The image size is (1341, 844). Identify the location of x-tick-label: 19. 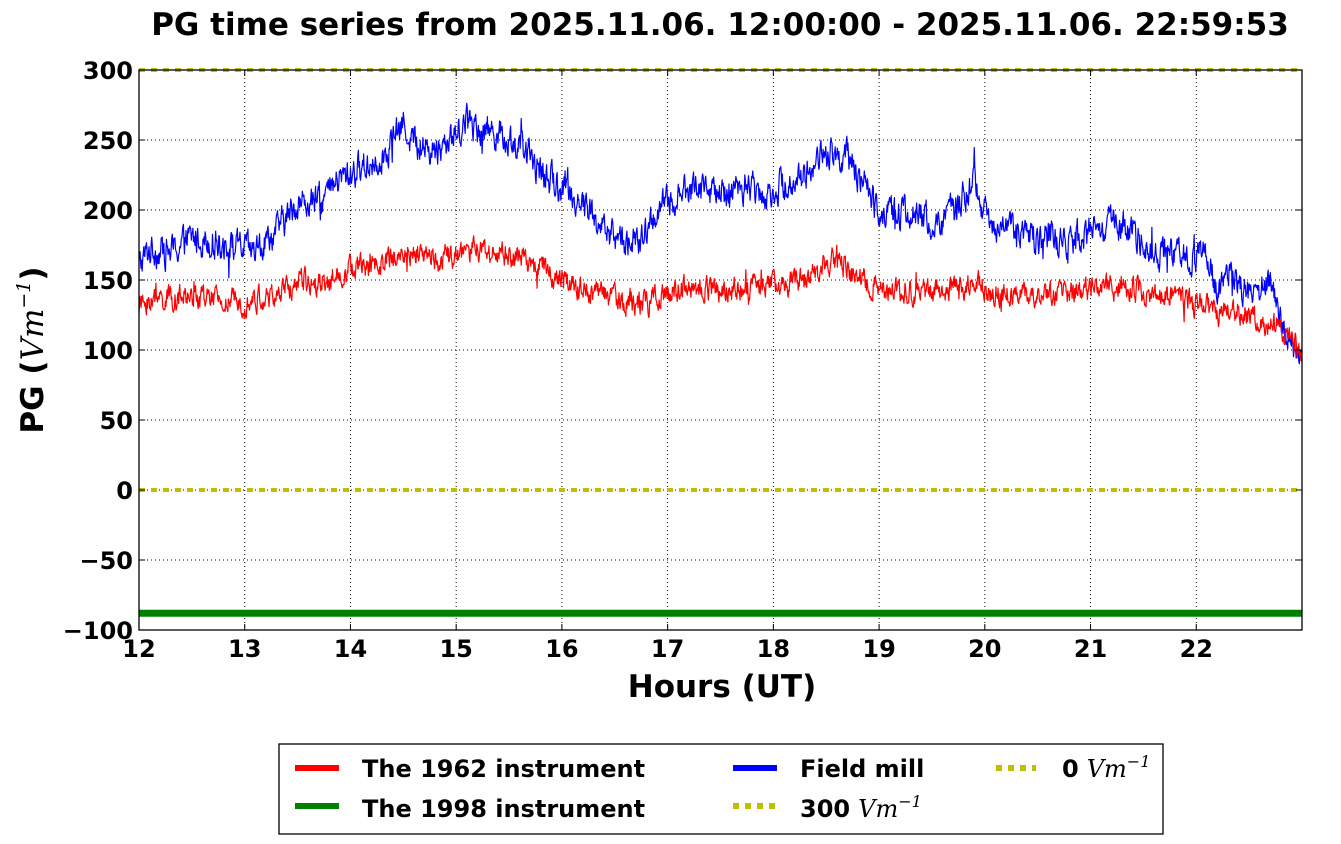
(878, 649).